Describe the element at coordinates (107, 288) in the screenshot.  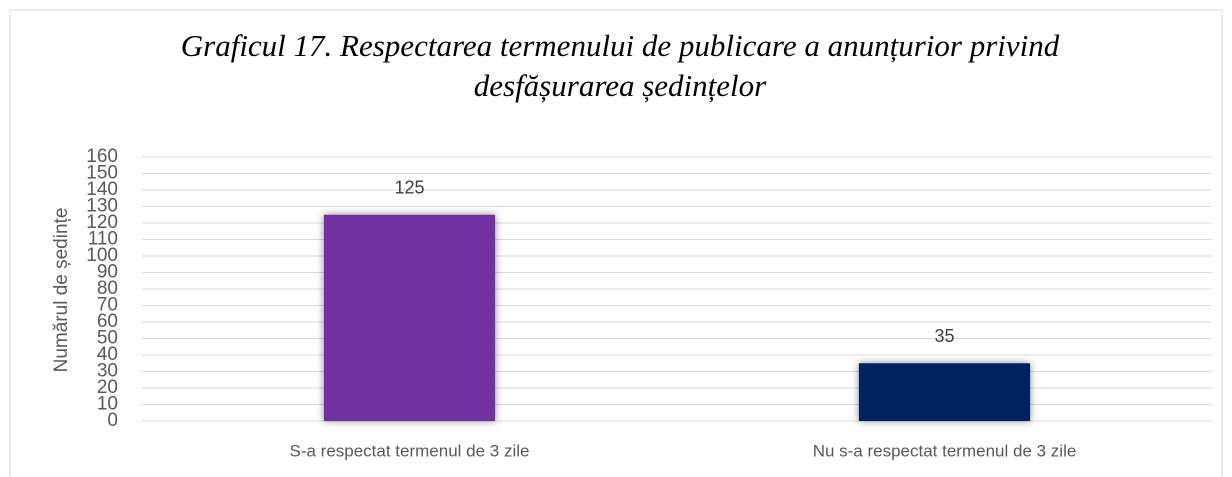
I see `y-tick-label: 80` at that location.